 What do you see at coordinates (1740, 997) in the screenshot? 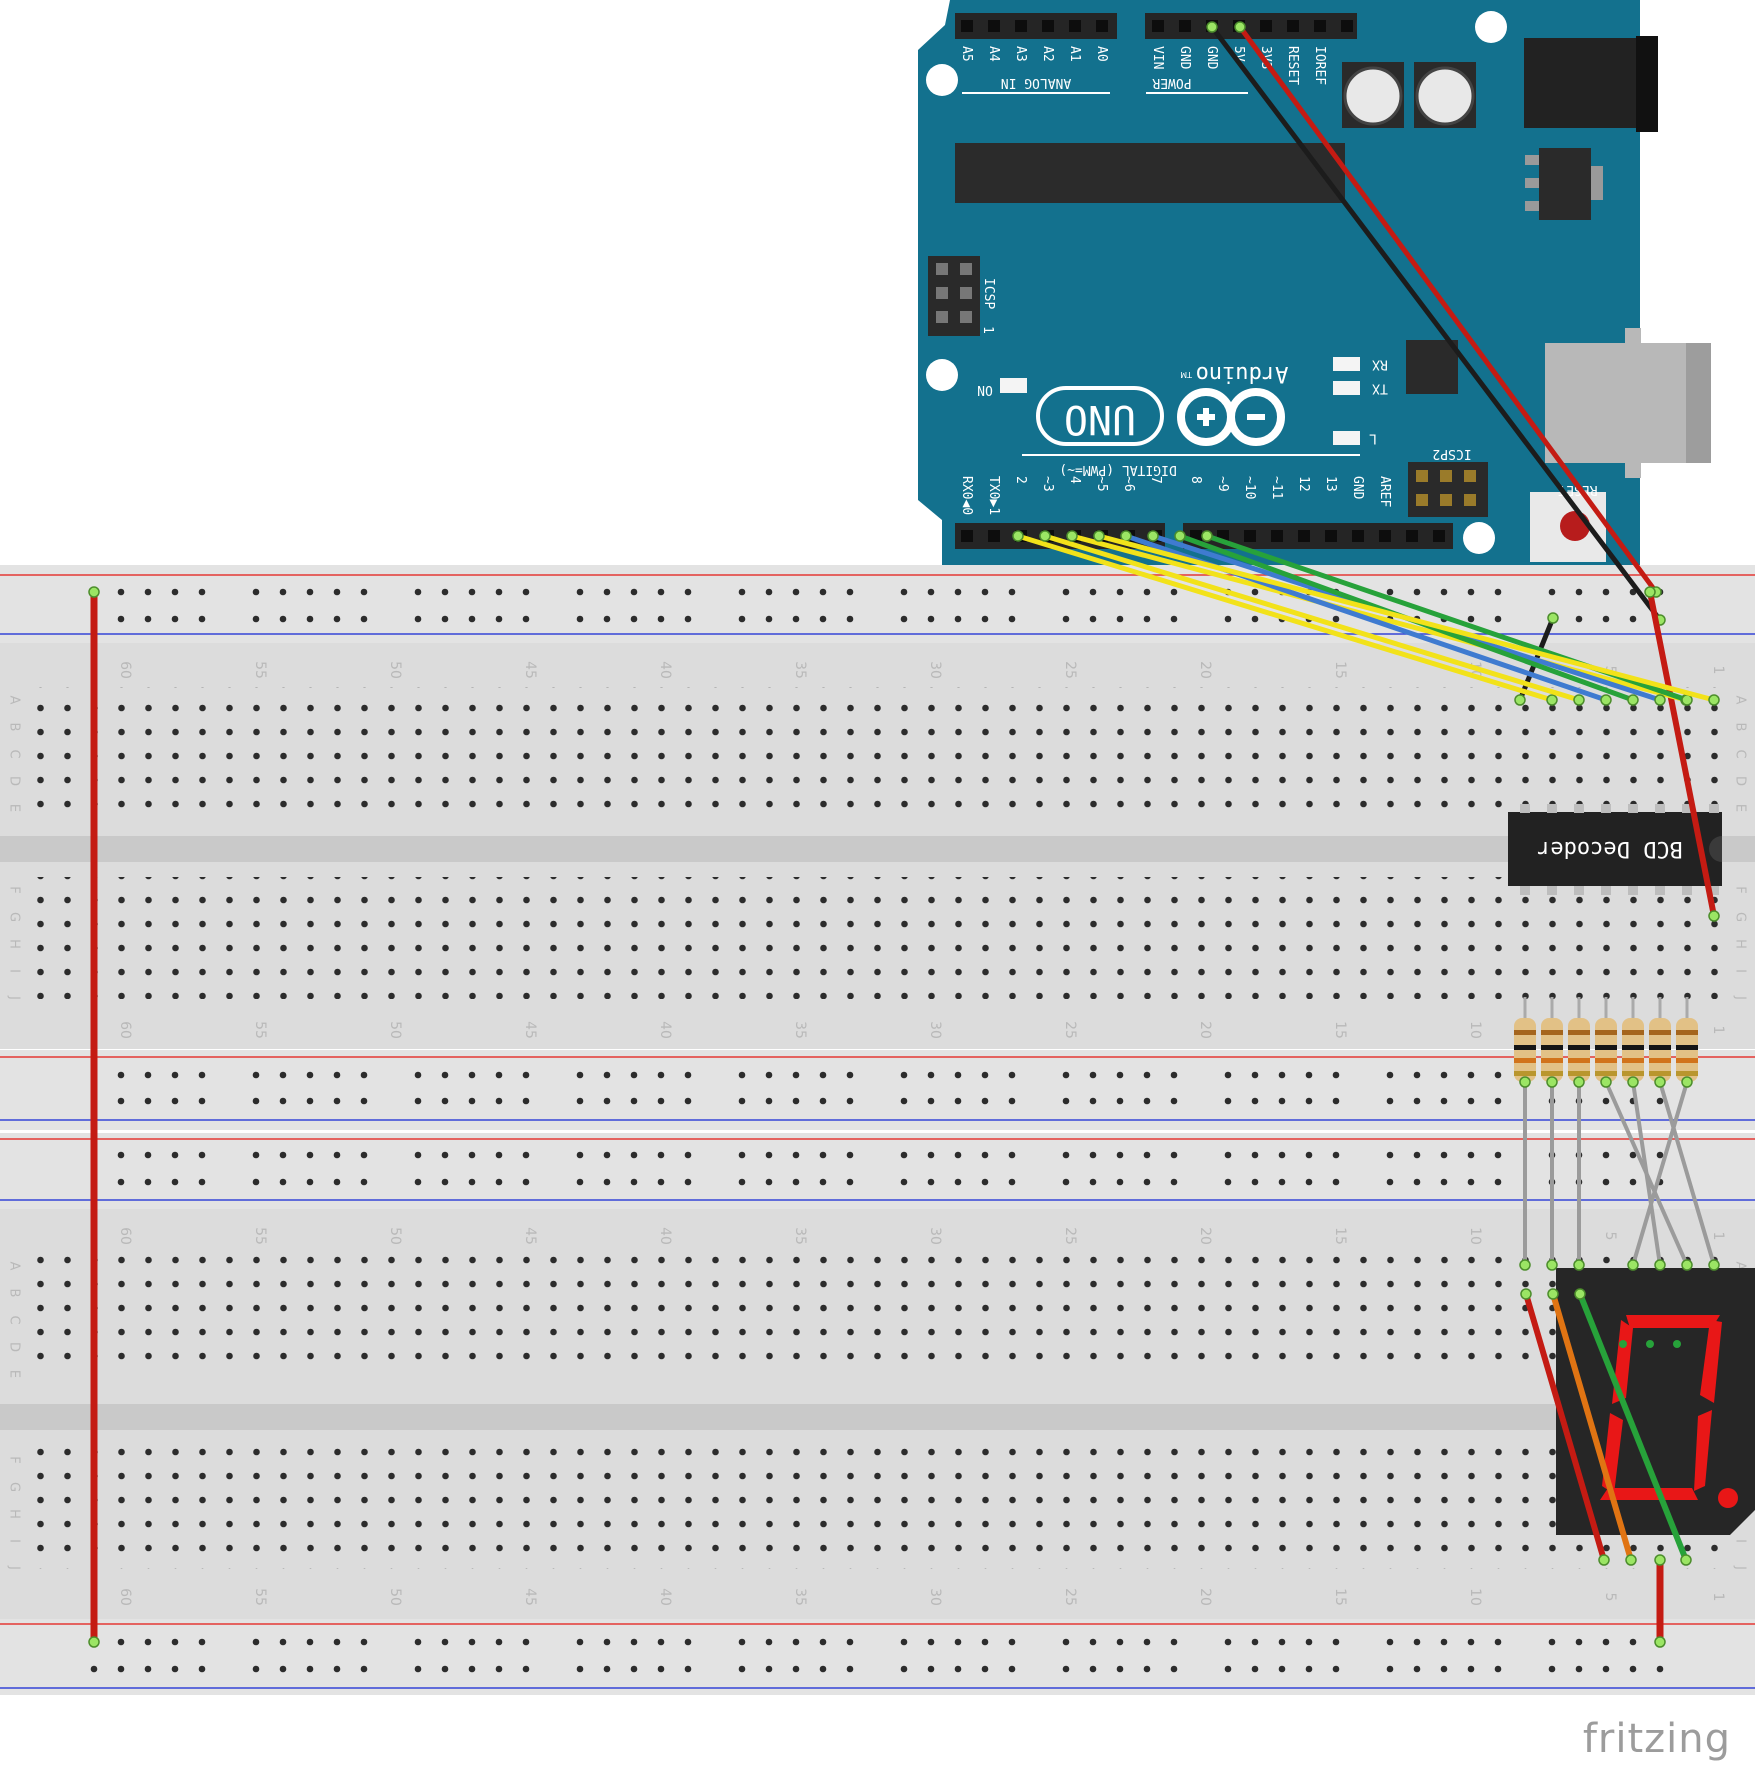
I see `row-letter: J` at bounding box center [1740, 997].